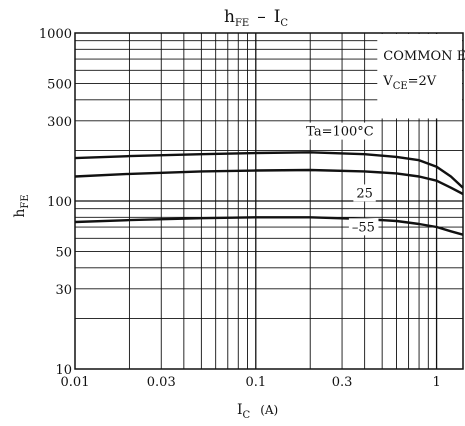 This screenshot has width=465, height=426. What do you see at coordinates (229, 17) in the screenshot?
I see `title-main: h` at bounding box center [229, 17].